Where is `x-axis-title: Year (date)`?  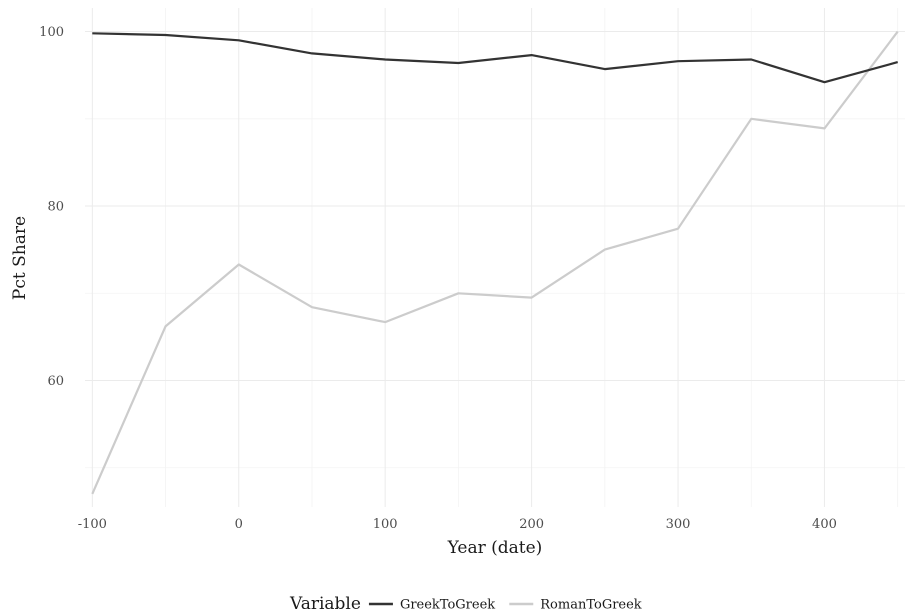
x-axis-title: Year (date) is located at coordinates (495, 548).